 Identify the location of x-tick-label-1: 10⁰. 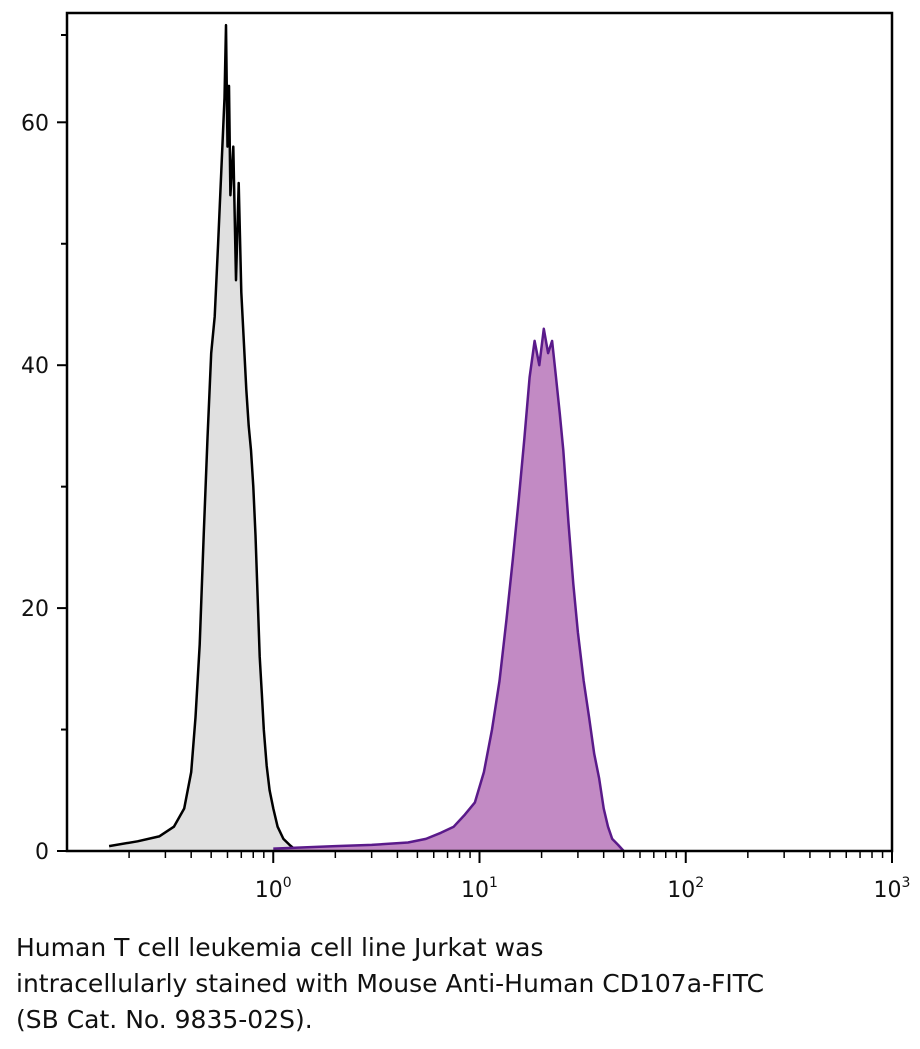
(273, 889).